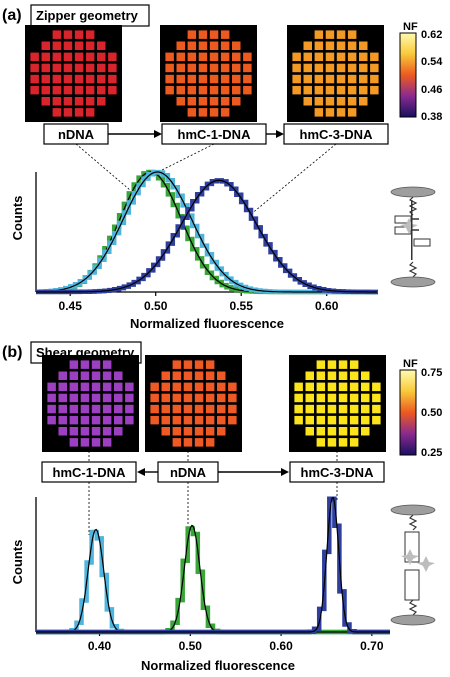  What do you see at coordinates (215, 134) in the screenshot?
I see `flow-label-hmc1: hmC-1-DNA` at bounding box center [215, 134].